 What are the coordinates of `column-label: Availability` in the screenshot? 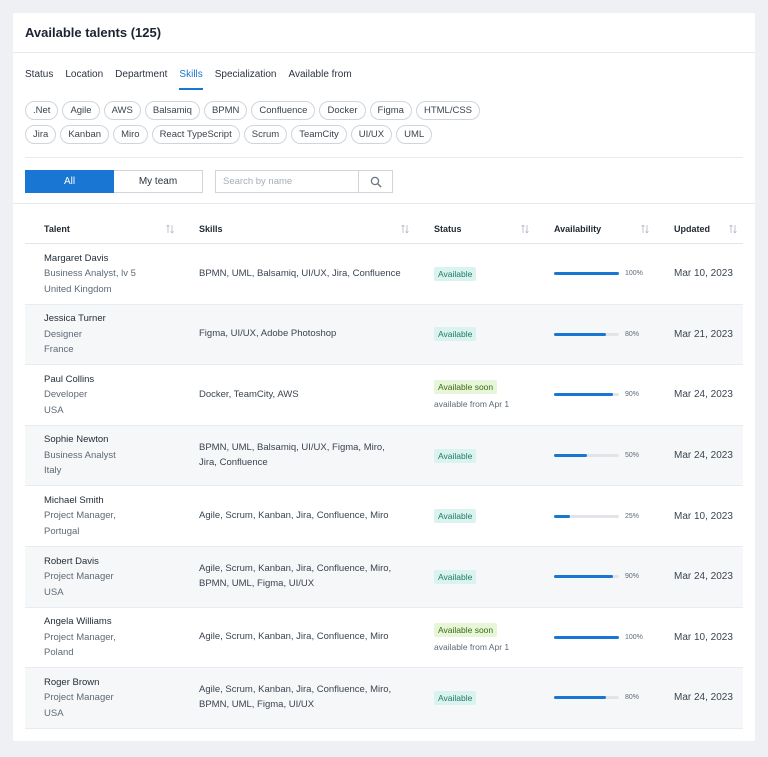 It's located at (578, 229).